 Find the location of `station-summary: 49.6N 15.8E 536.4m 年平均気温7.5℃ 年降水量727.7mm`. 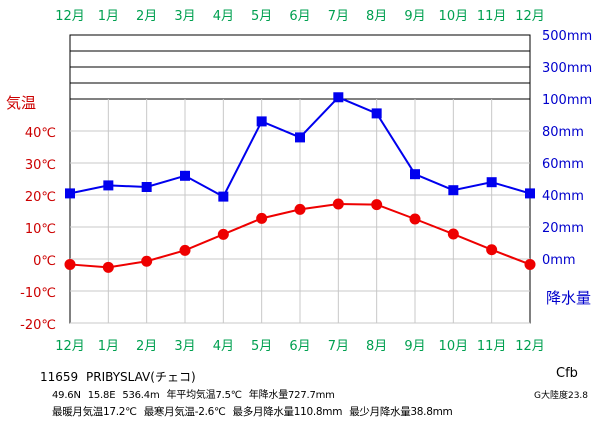

station-summary: 49.6N 15.8E 536.4m 年平均気温7.5℃ 年降水量727.7mm is located at coordinates (195, 393).